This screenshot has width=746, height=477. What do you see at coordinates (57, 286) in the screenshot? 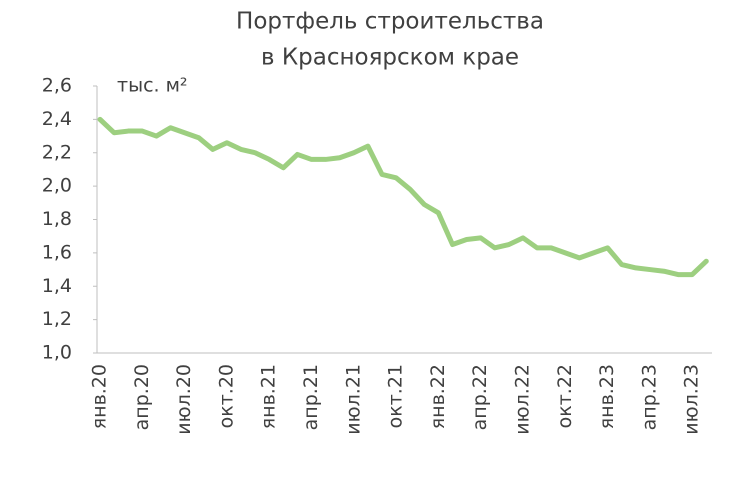
I see `y-tick-label: 1,4` at bounding box center [57, 286].